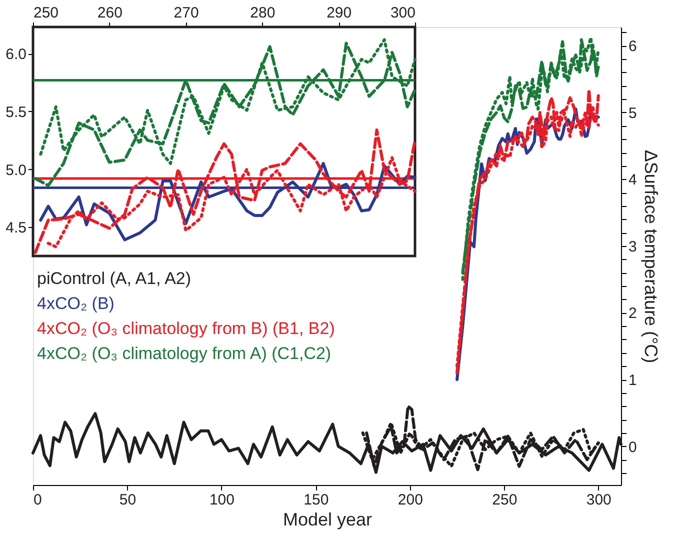  I want to click on y-axis-title: ΔSurface temperature (°C), so click(650, 257).